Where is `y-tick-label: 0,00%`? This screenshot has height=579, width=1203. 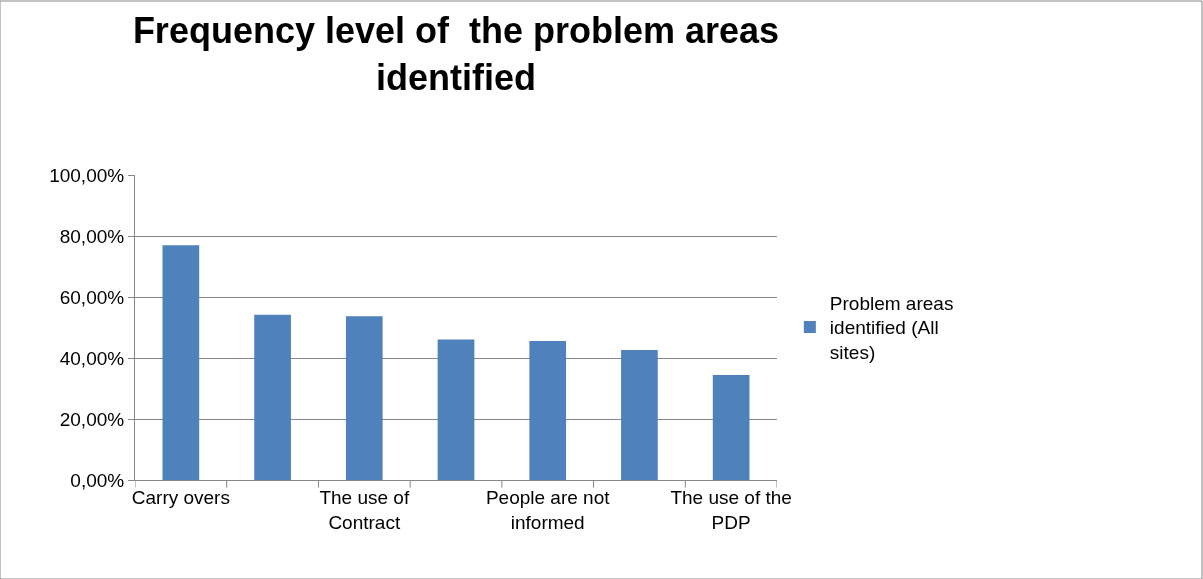 y-tick-label: 0,00% is located at coordinates (97, 480).